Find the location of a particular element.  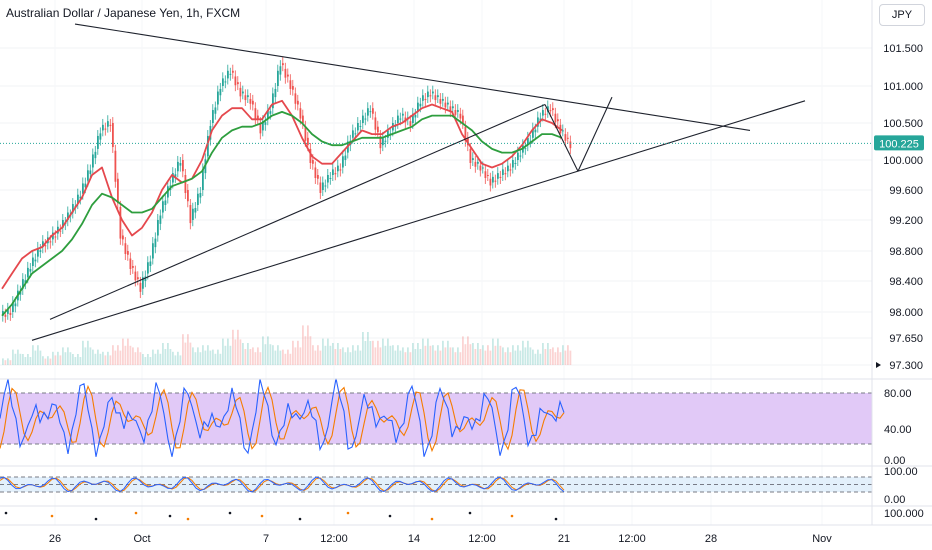

price-tick-label: 97.650 is located at coordinates (906, 339).